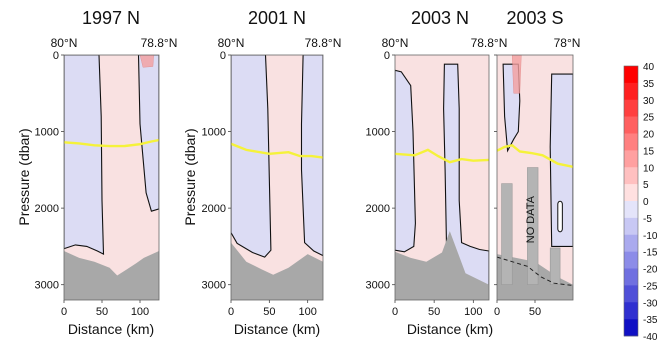 This screenshot has height=347, width=665. What do you see at coordinates (277, 18) in the screenshot?
I see `panel-title-2001N: 2001 N` at bounding box center [277, 18].